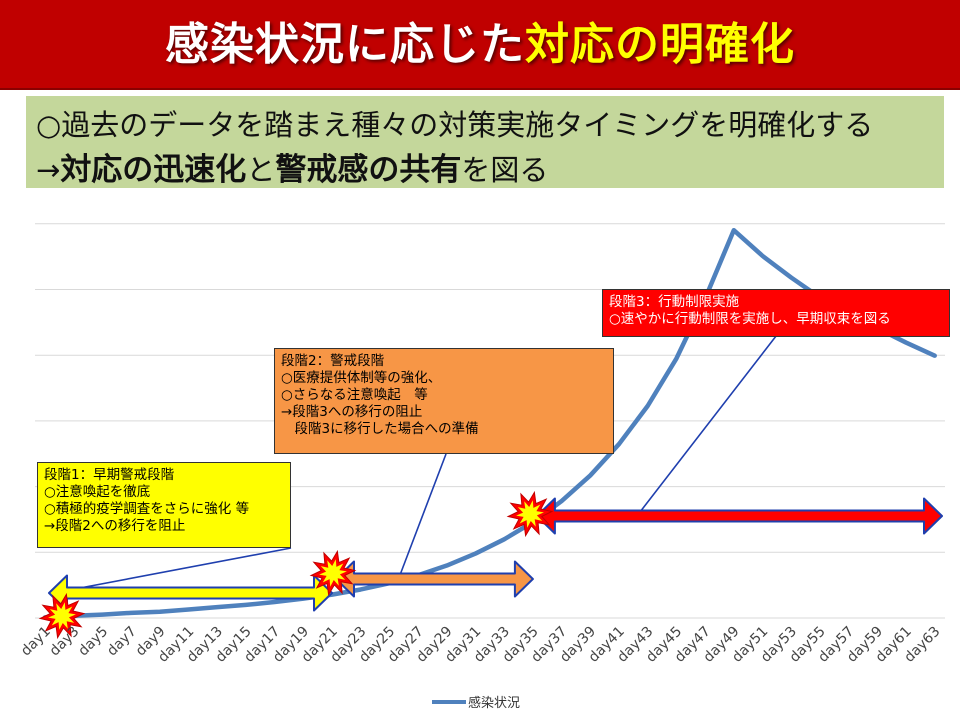  What do you see at coordinates (147, 509) in the screenshot?
I see `stage1-line: ○積極的疫学調査をさらに強化 等` at bounding box center [147, 509].